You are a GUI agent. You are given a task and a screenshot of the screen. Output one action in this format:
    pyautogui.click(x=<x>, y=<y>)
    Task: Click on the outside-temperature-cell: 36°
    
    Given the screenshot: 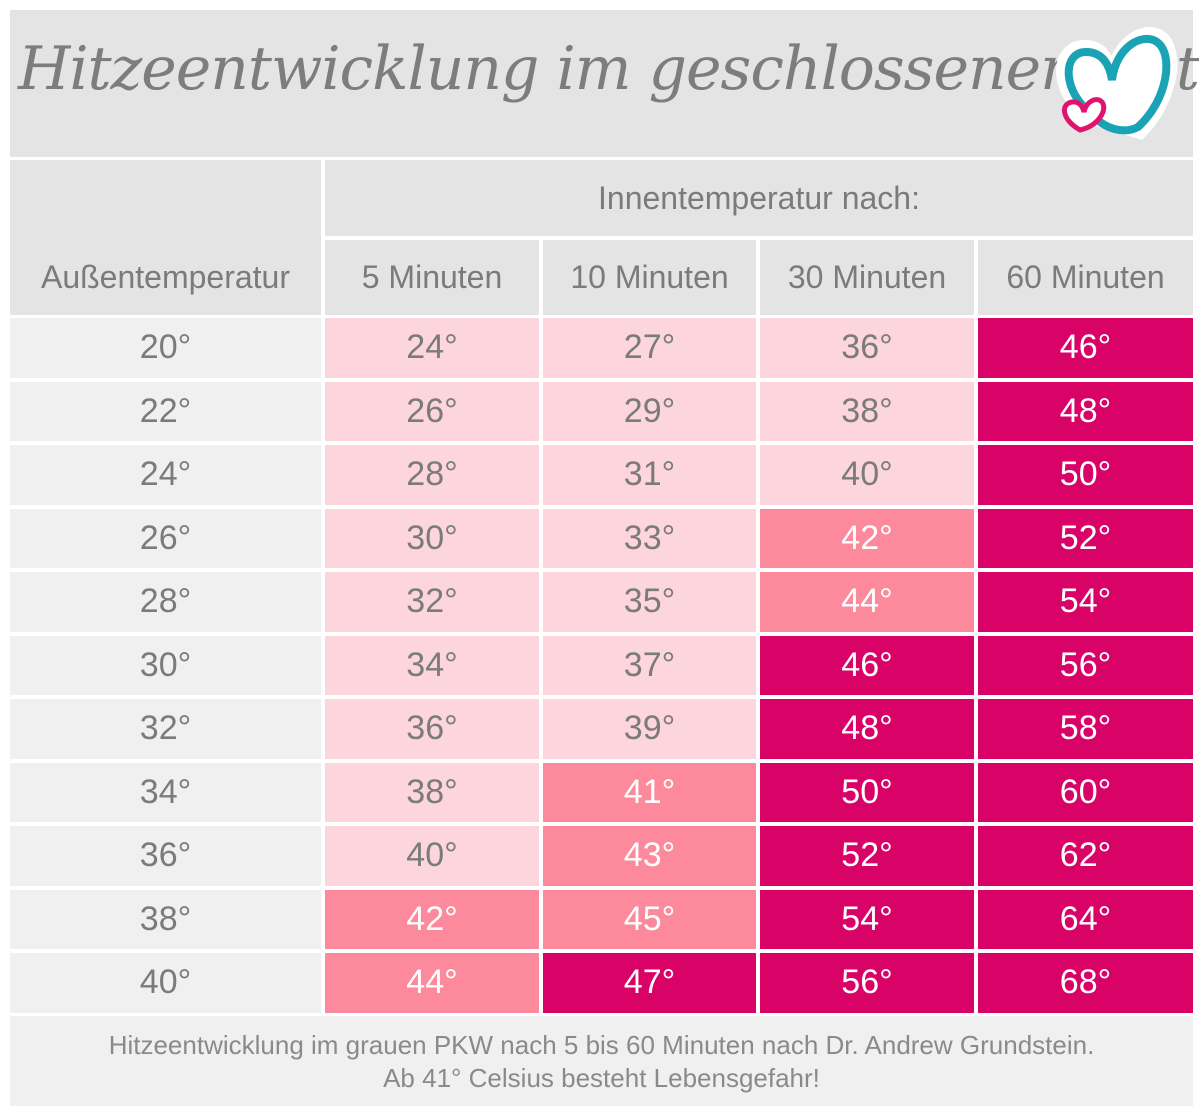 What is the action you would take?
    pyautogui.click(x=165, y=856)
    